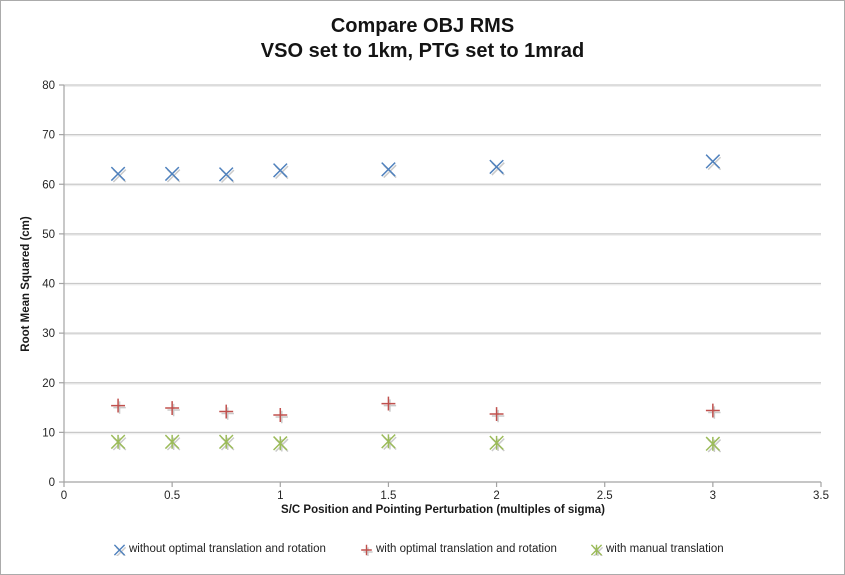 This screenshot has height=575, width=845. I want to click on series-x, so click(416, 169).